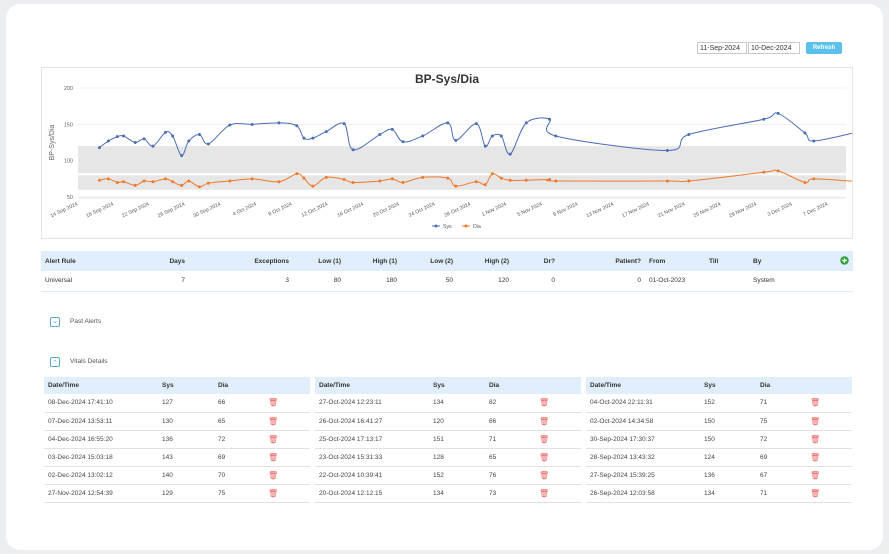  I want to click on alert-low1-cell: 80, so click(319, 281).